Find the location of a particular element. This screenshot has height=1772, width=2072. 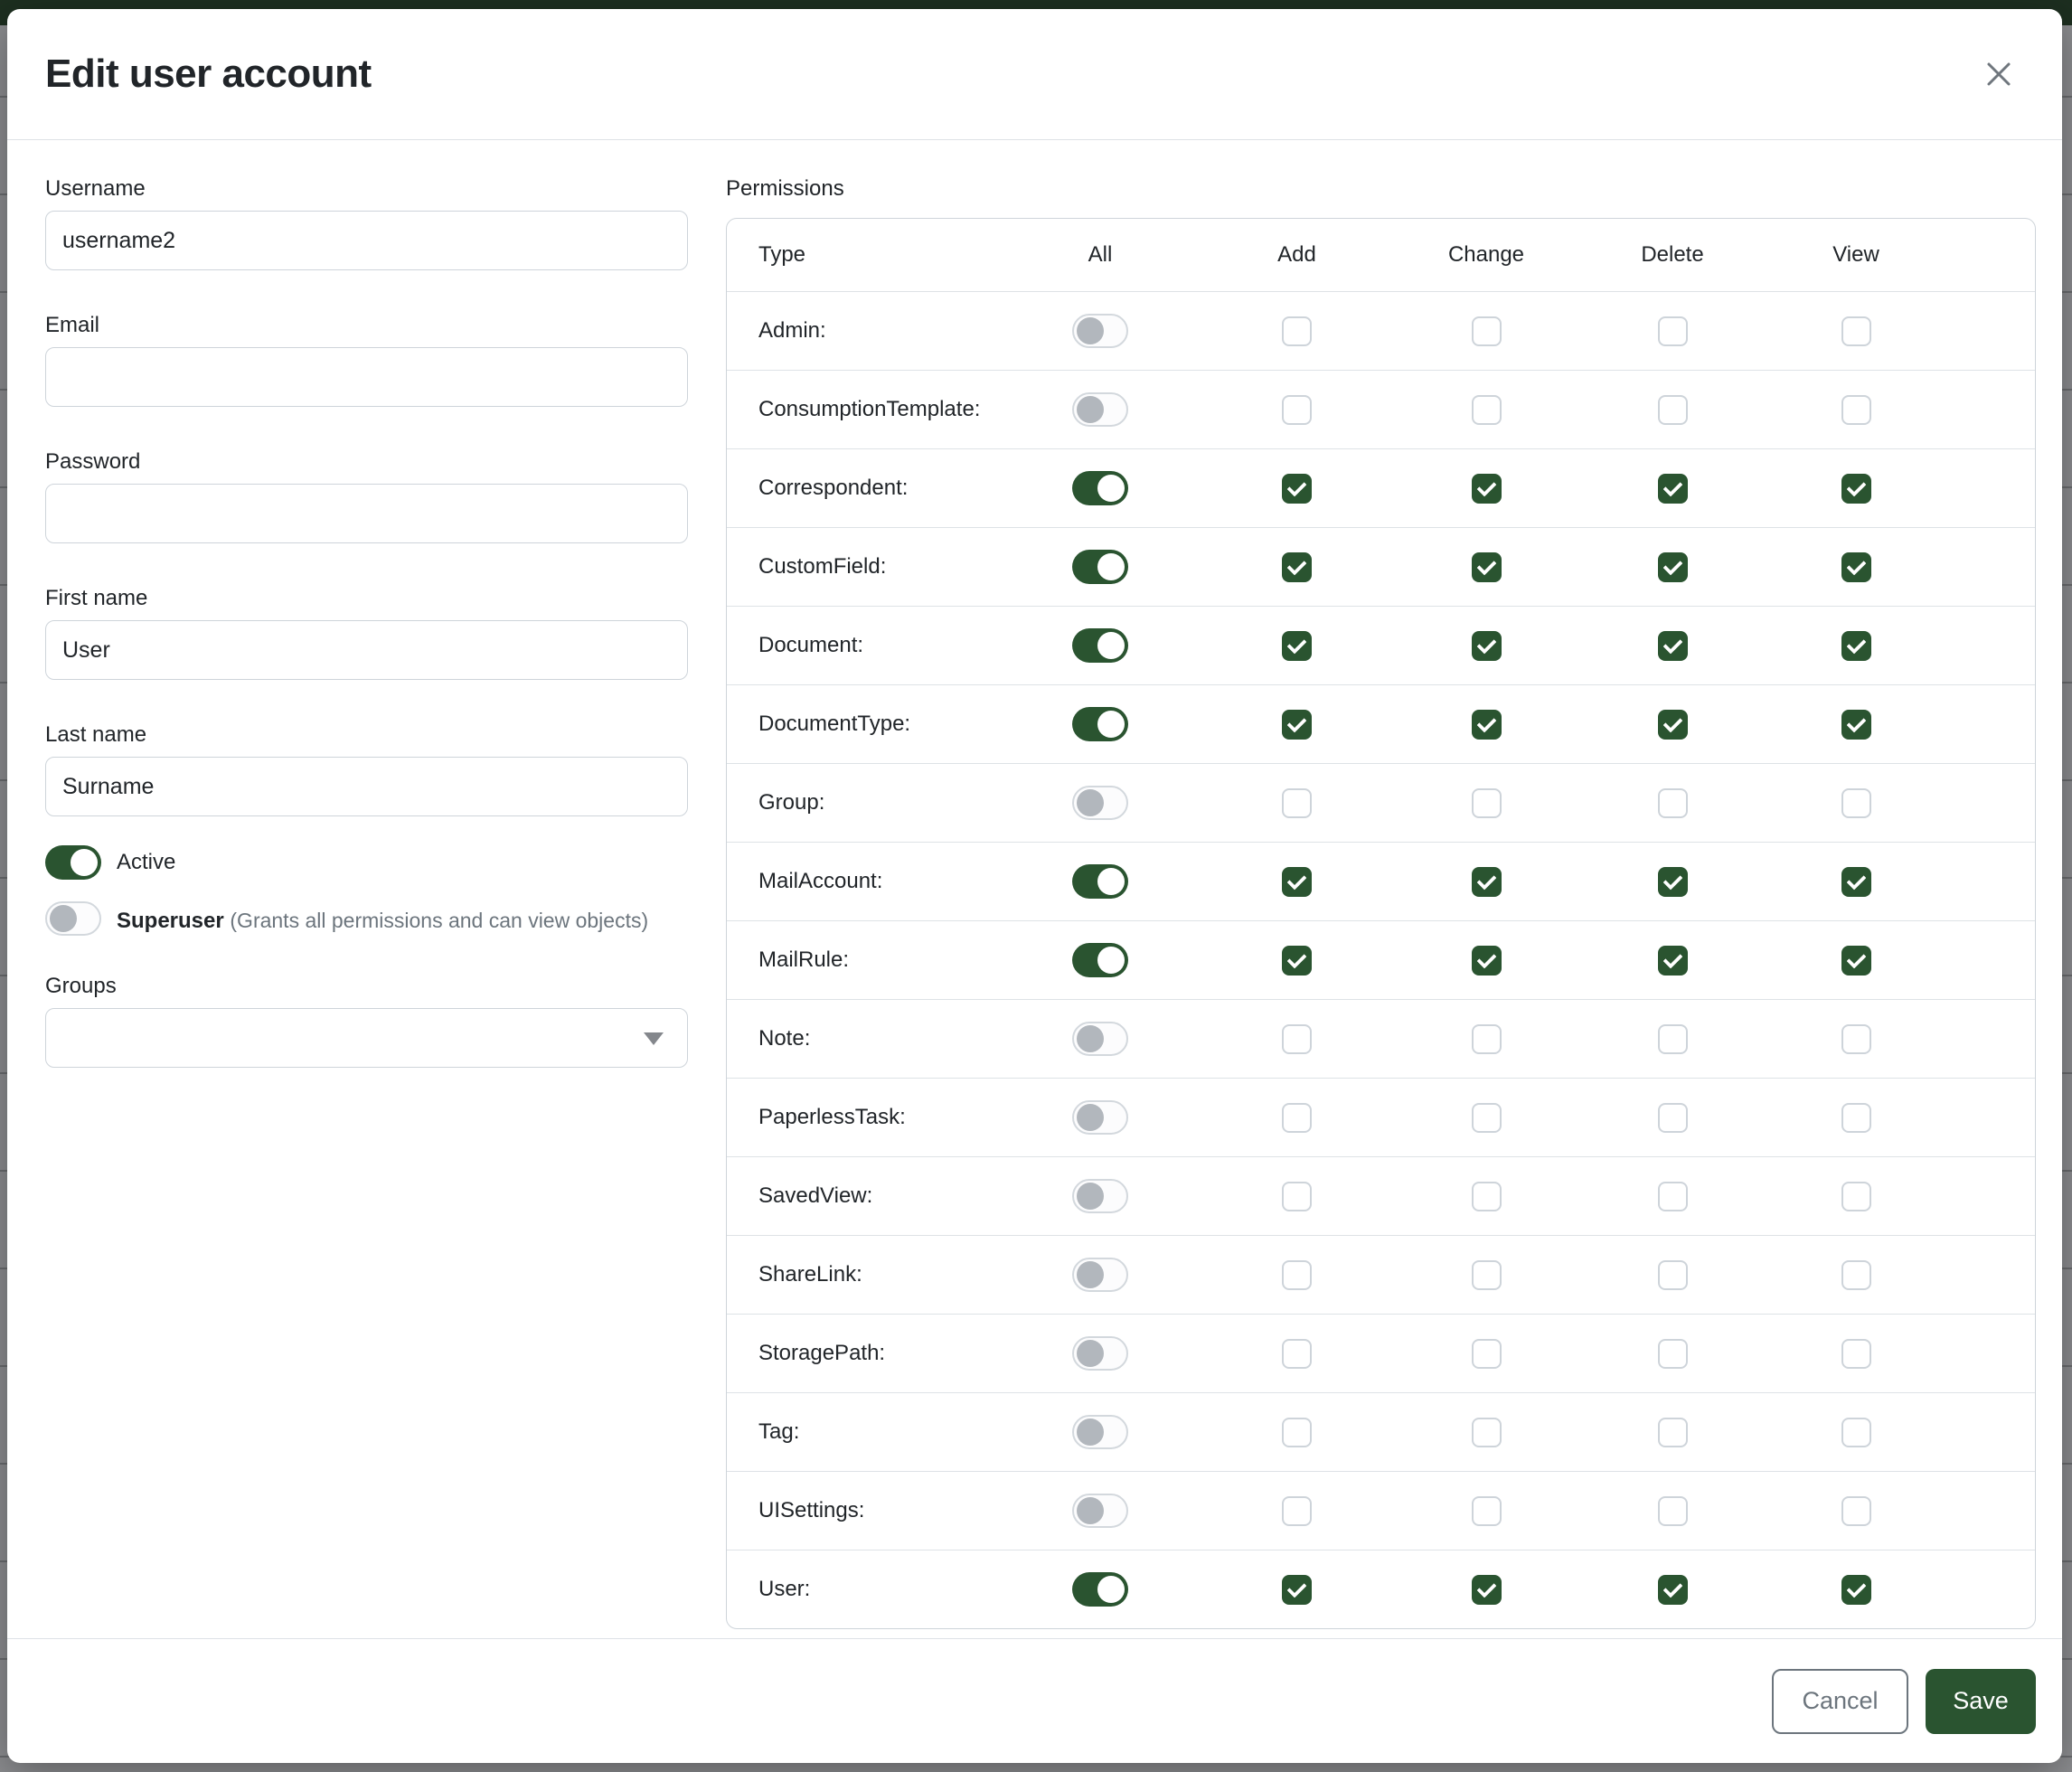

uisettings-view-checkbox is located at coordinates (1856, 1510).